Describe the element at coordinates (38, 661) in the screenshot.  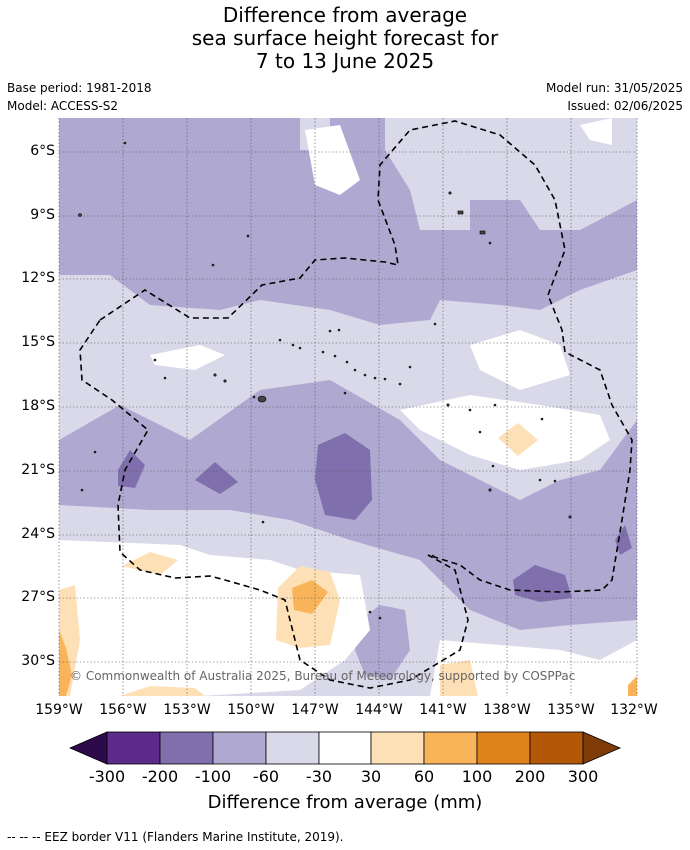
I see `lat-label: 30°S` at that location.